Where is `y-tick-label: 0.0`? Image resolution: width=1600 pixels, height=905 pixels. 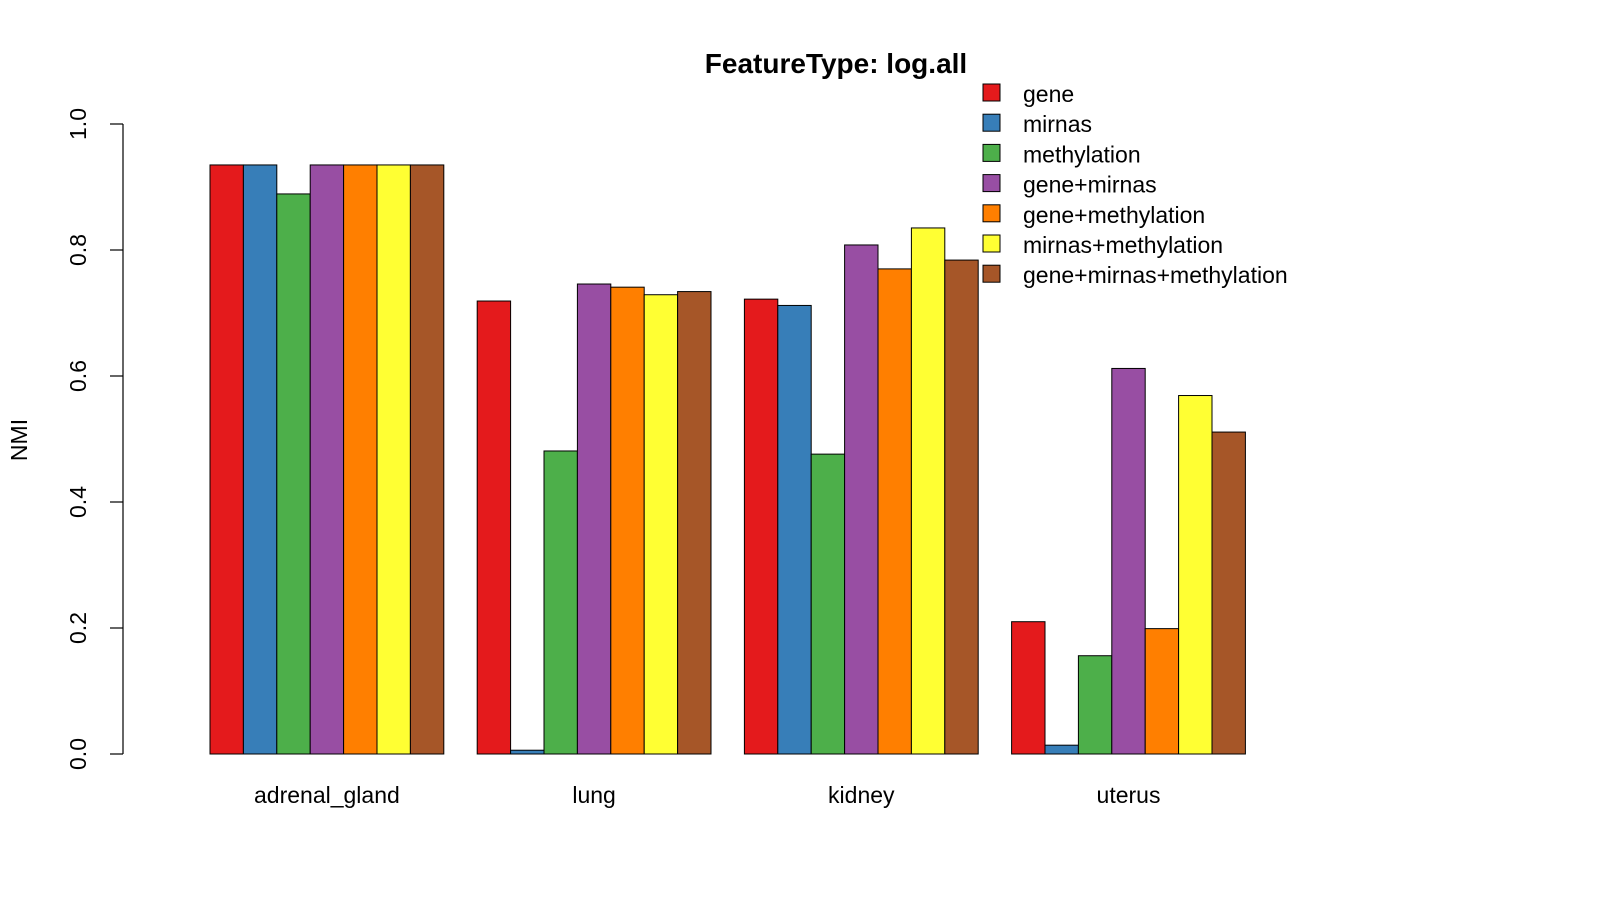
y-tick-label: 0.0 is located at coordinates (78, 754).